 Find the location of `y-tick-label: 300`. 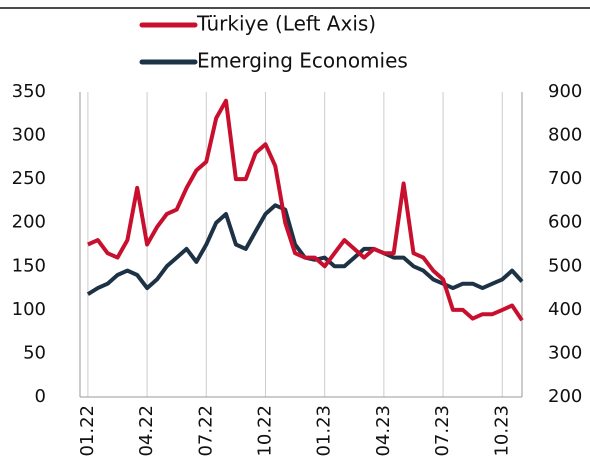

y-tick-label: 300 is located at coordinates (29, 135).